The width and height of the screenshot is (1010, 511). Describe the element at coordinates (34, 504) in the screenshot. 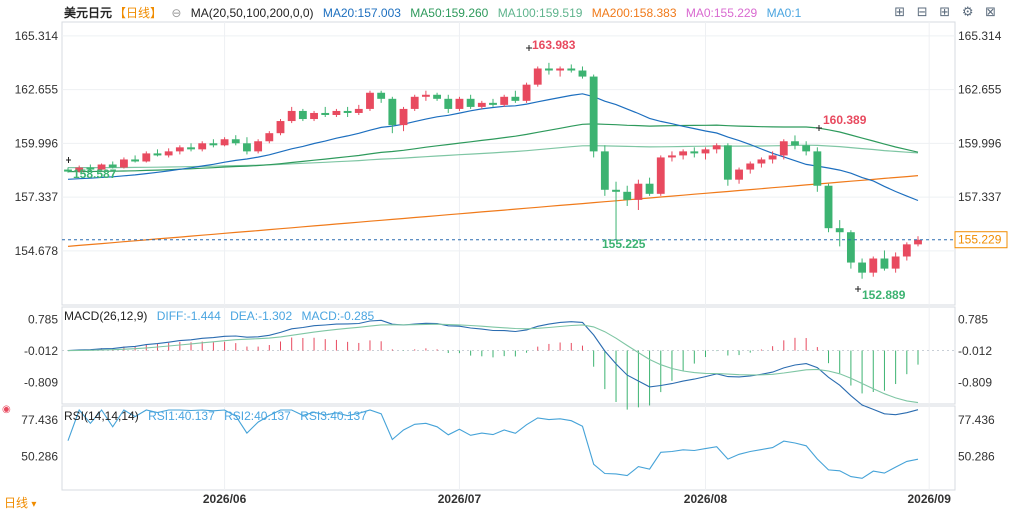

I see `chevron-down-icon: ▾` at that location.